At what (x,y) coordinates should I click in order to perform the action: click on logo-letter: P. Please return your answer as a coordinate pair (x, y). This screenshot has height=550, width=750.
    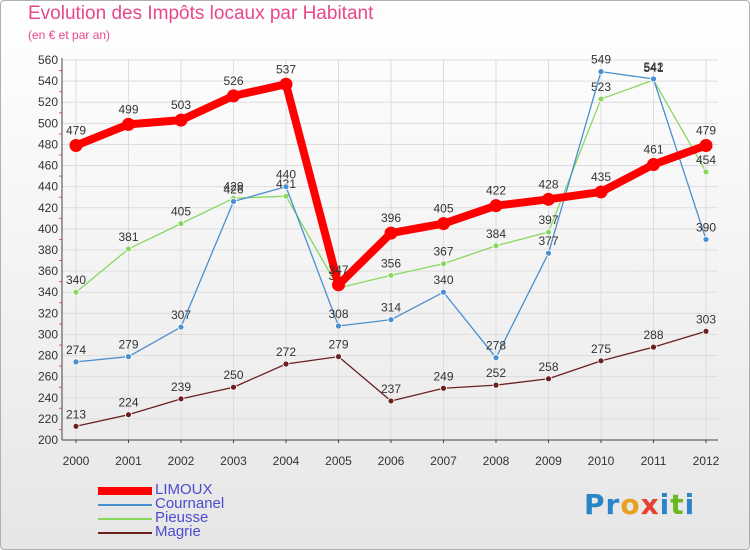
    Looking at the image, I should click on (595, 504).